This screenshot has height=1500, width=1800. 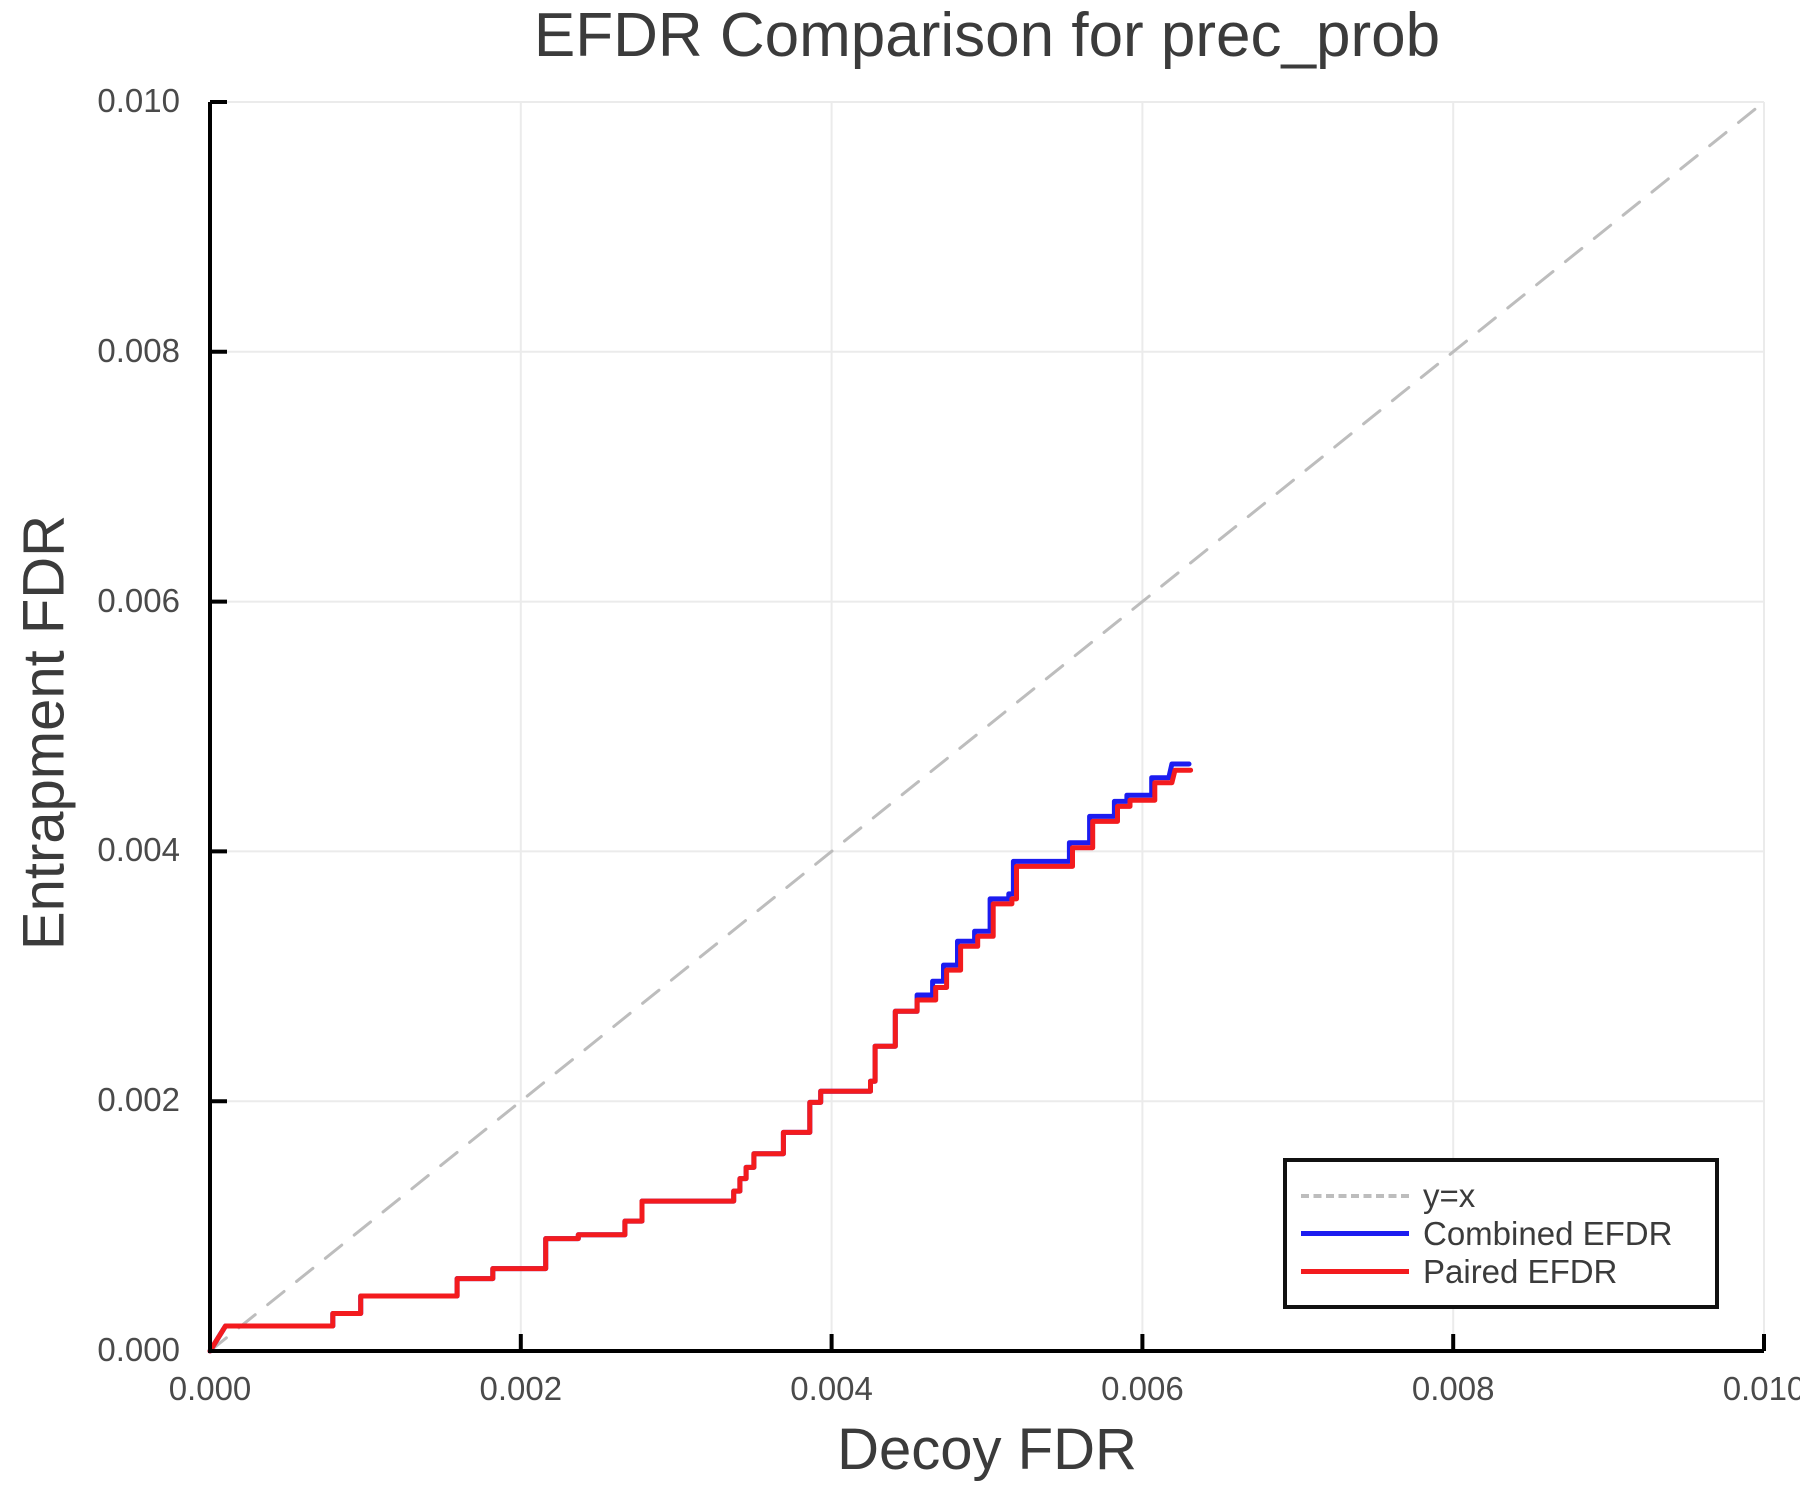 What do you see at coordinates (1355, 1271) in the screenshot?
I see `paired-line-sample-icon` at bounding box center [1355, 1271].